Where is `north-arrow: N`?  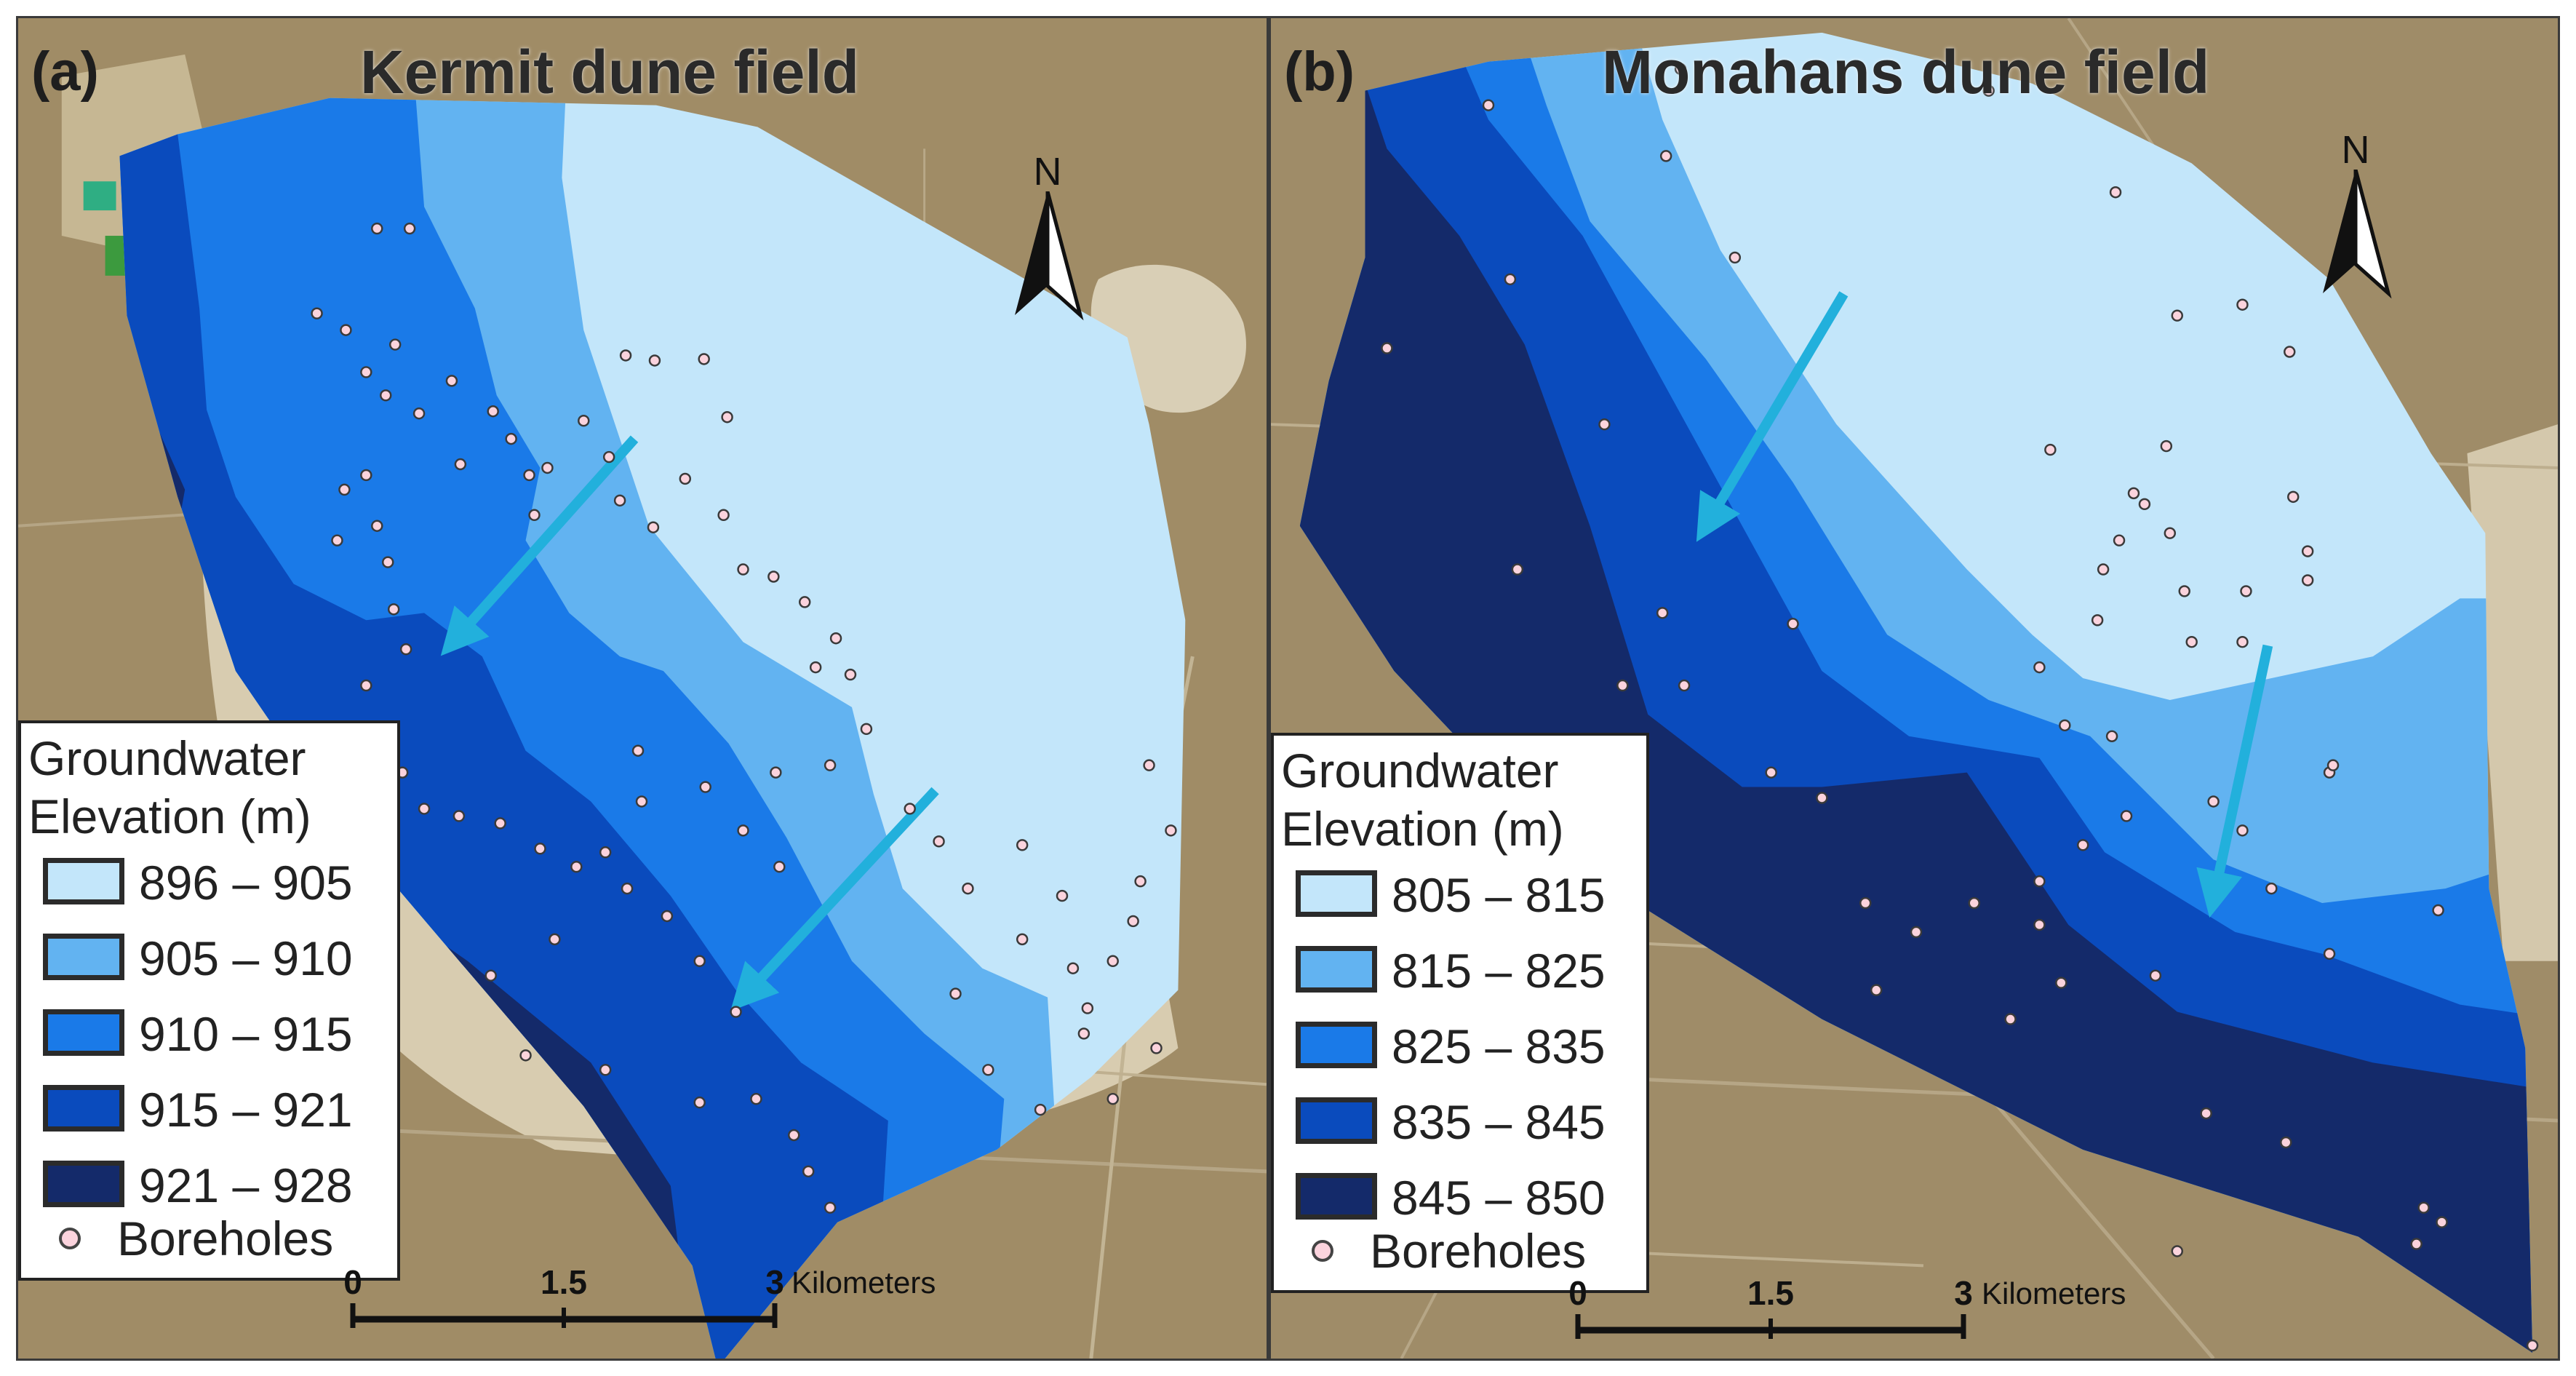 north-arrow: N is located at coordinates (1048, 236).